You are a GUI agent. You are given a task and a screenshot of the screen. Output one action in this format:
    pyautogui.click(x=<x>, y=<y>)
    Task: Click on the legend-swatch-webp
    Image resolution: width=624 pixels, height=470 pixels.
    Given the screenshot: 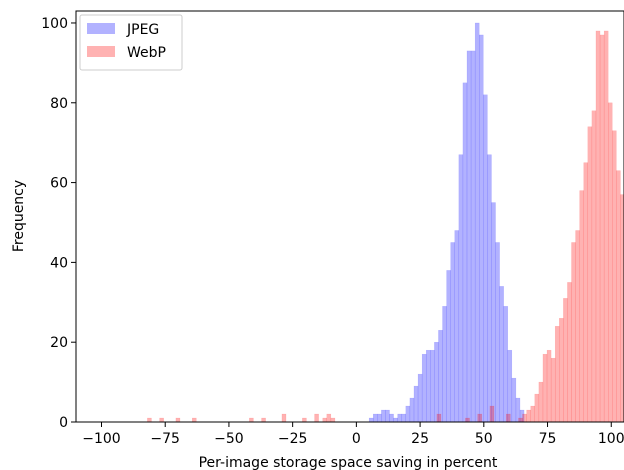 What is the action you would take?
    pyautogui.click(x=101, y=51)
    